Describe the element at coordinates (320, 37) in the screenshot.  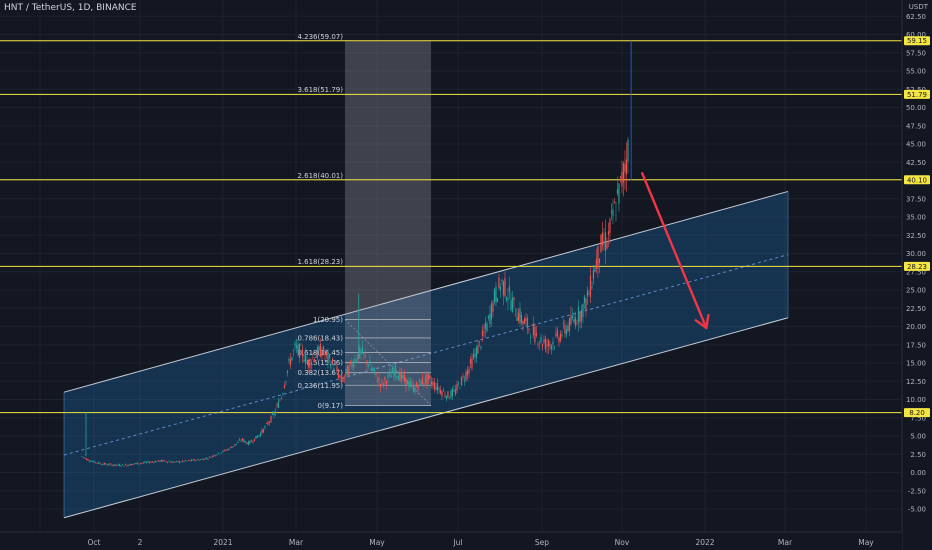
I see `fib-extension-label: 4.236(59.07)` at that location.